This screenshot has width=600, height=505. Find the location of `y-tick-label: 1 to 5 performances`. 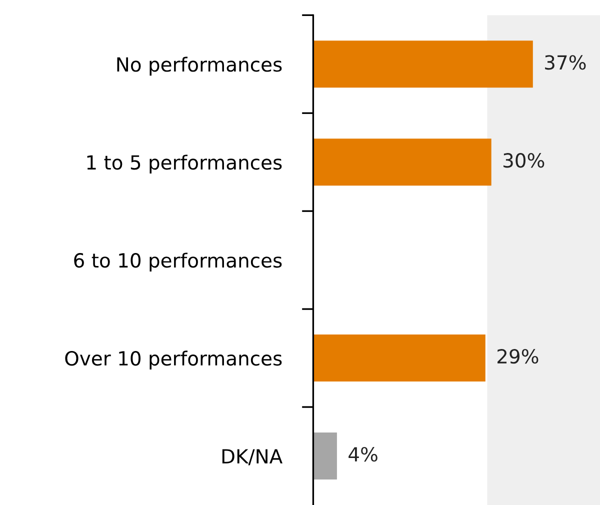

y-tick-label: 1 to 5 performances is located at coordinates (184, 164).